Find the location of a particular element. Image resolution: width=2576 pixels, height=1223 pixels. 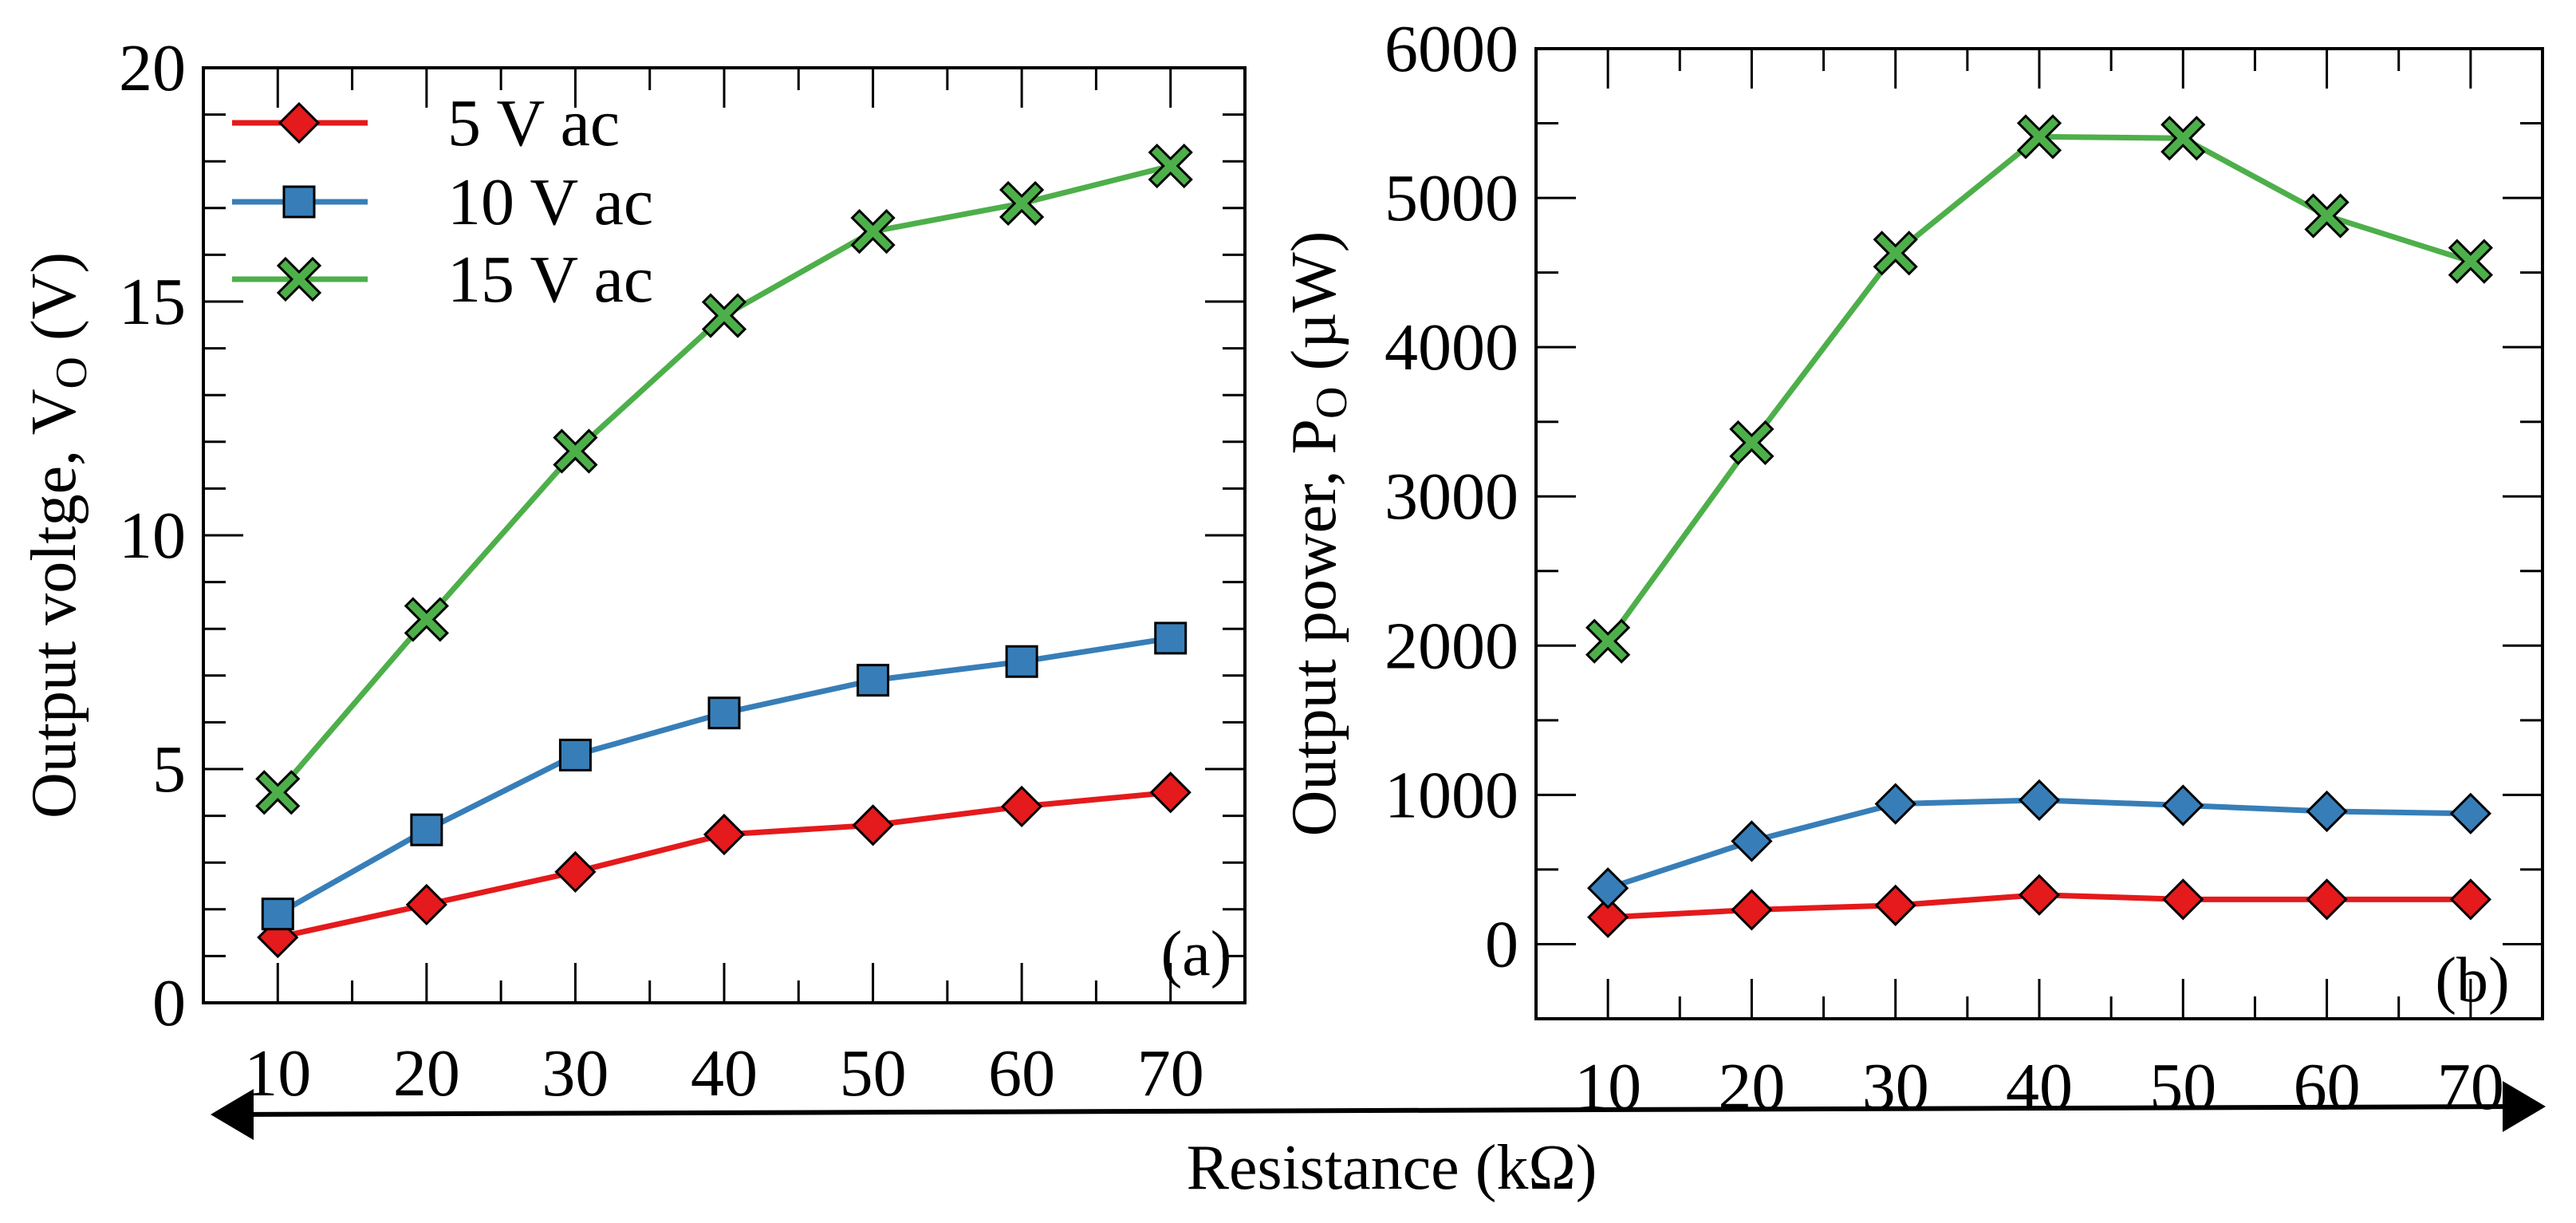

legend-item: 5 V ac is located at coordinates (426, 123).